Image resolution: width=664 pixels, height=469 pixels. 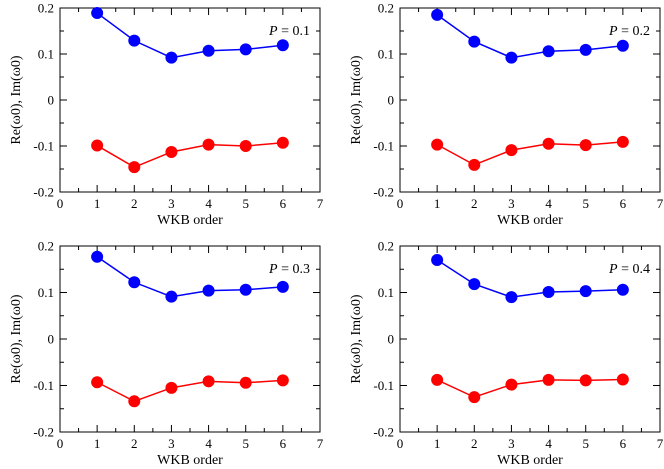 What do you see at coordinates (51, 100) in the screenshot?
I see `y-tick-label: 0` at bounding box center [51, 100].